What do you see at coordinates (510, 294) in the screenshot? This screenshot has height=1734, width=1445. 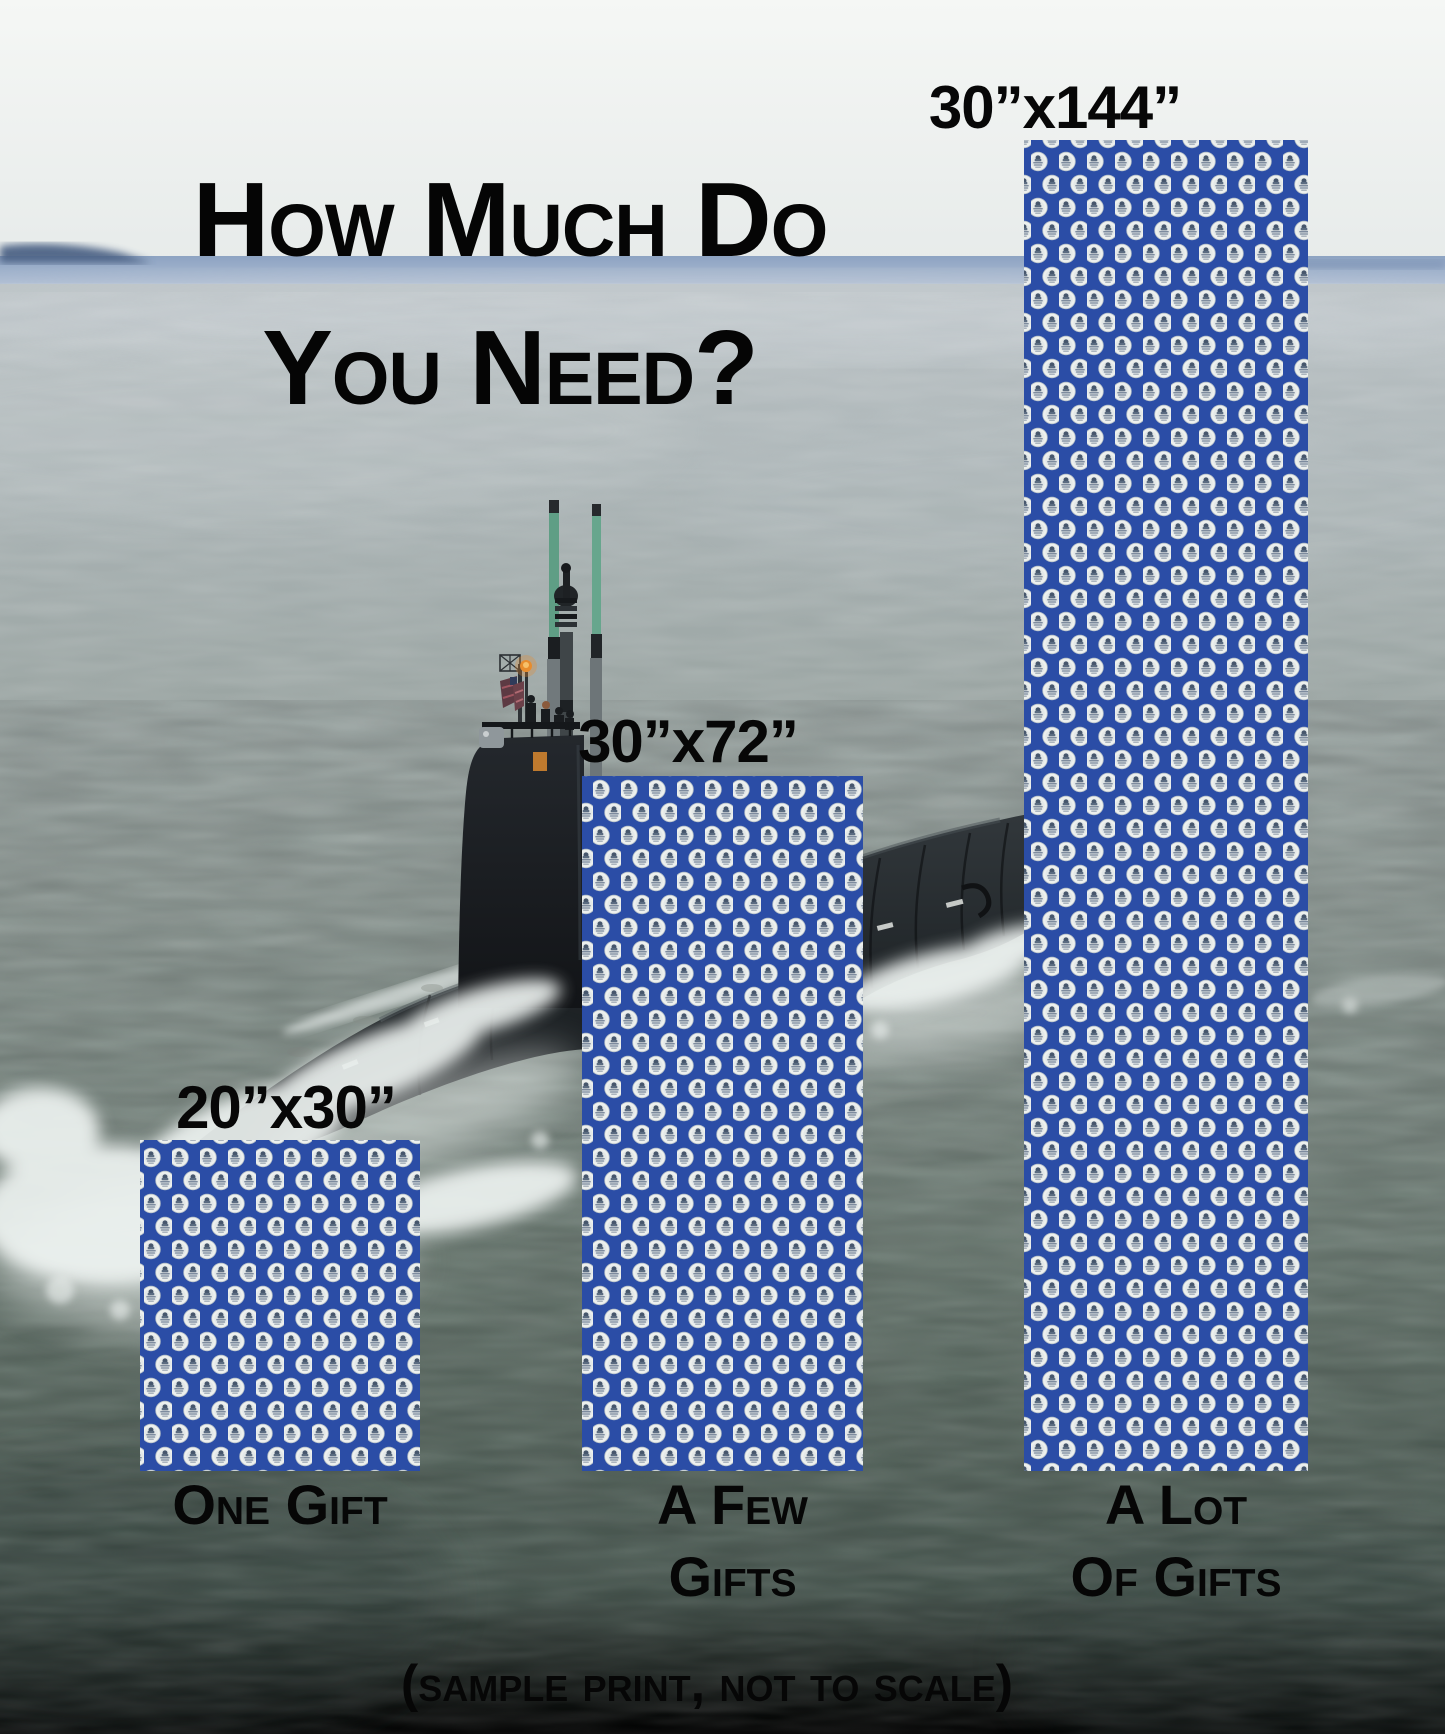 I see `page-title: How Much Do You Need?` at bounding box center [510, 294].